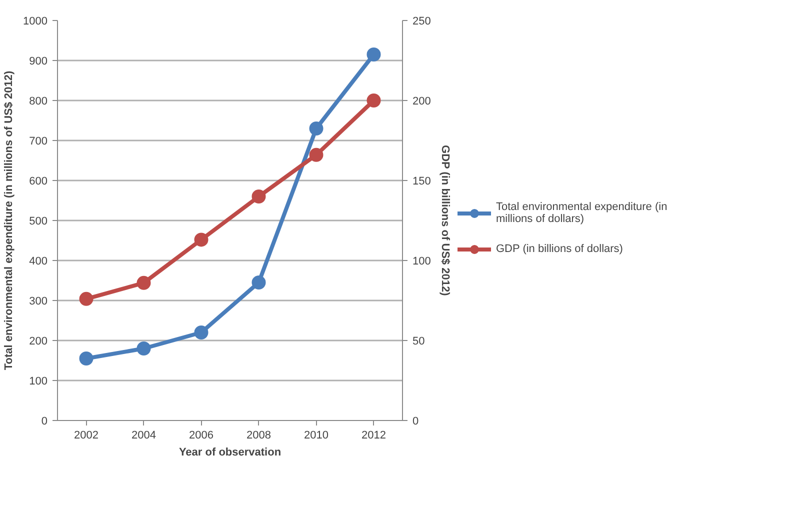 The width and height of the screenshot is (790, 510). I want to click on x-tick-label: 2006, so click(201, 436).